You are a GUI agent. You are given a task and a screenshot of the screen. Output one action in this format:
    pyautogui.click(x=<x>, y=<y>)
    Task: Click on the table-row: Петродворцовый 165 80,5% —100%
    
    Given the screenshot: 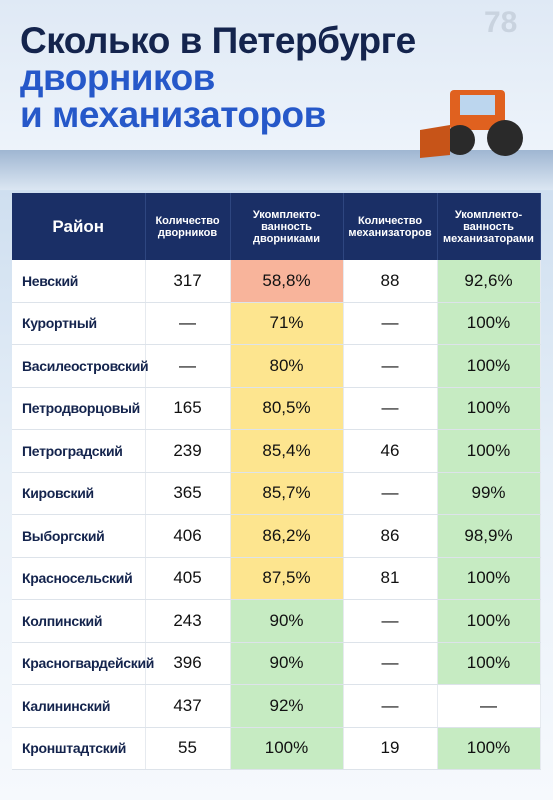 What is the action you would take?
    pyautogui.click(x=276, y=408)
    